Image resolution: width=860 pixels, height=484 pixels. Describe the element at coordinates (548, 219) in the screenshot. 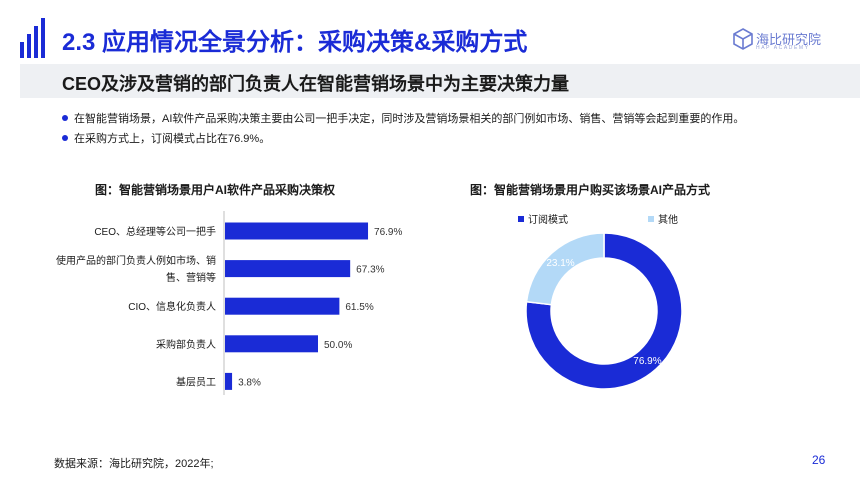

I see `legend-label: 订阅模式` at that location.